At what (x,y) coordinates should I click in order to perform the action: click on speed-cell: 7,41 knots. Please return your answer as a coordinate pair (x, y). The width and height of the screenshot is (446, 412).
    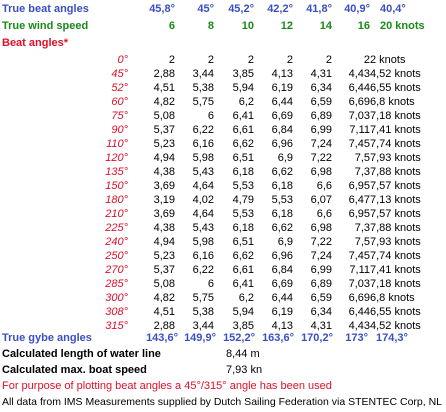
    Looking at the image, I should click on (395, 130).